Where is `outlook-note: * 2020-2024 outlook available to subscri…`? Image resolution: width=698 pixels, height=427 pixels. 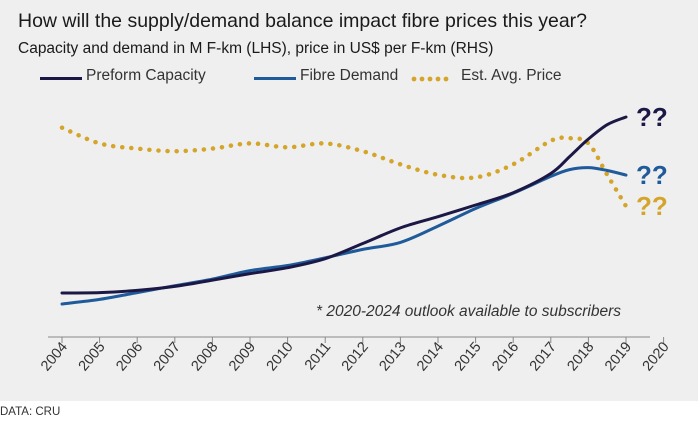
outlook-note: * 2020-2024 outlook available to subscri… is located at coordinates (469, 311).